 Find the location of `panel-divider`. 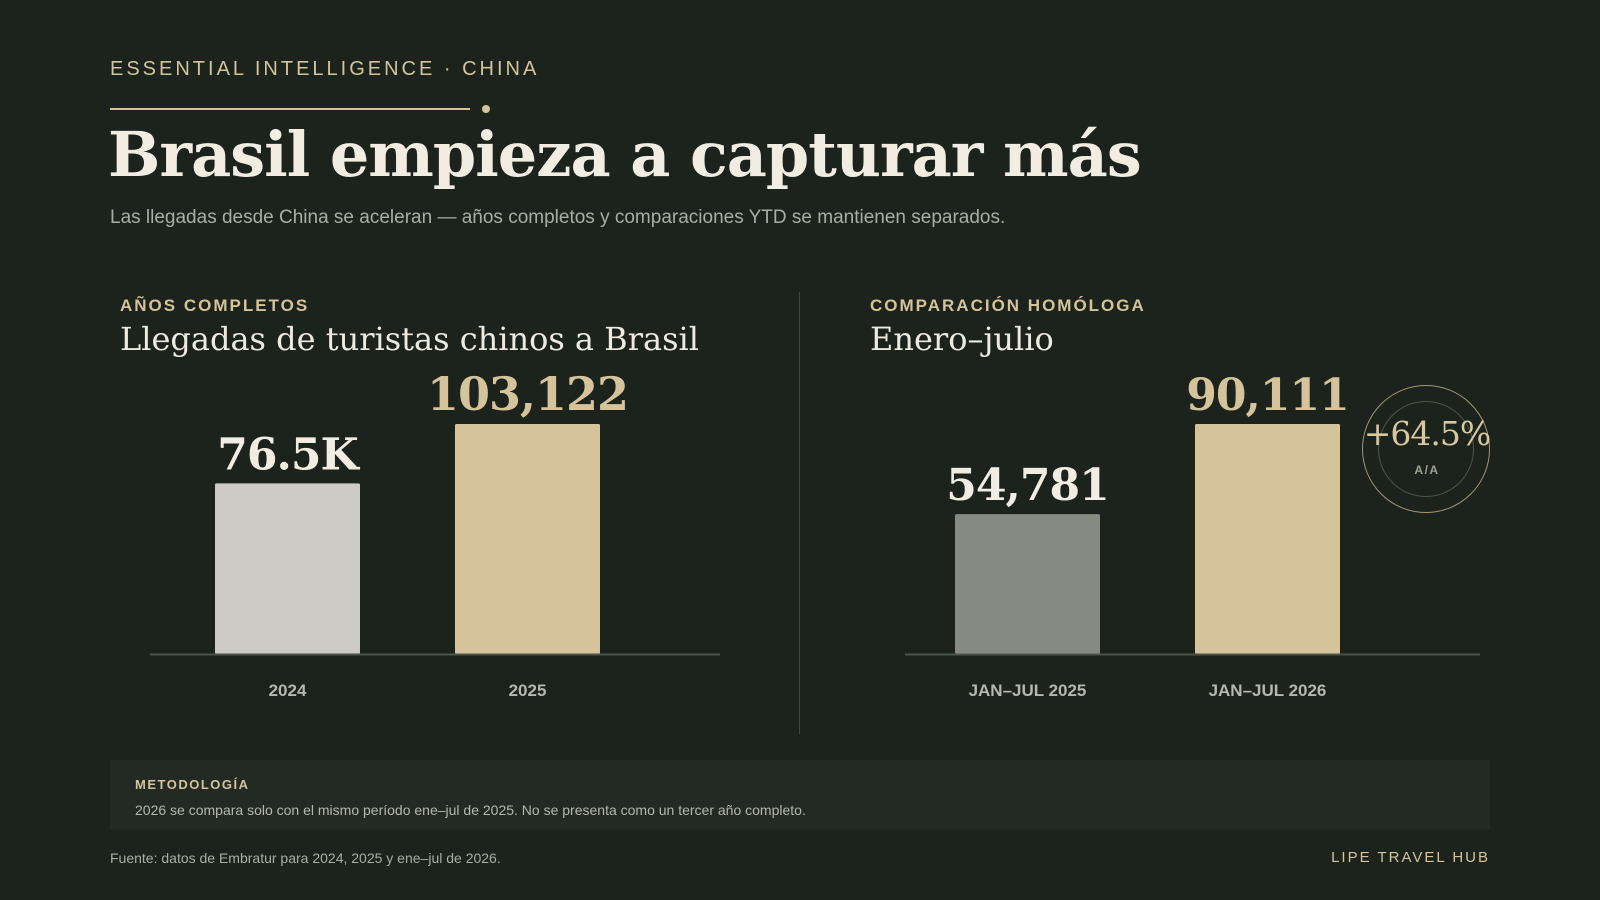

panel-divider is located at coordinates (799, 513).